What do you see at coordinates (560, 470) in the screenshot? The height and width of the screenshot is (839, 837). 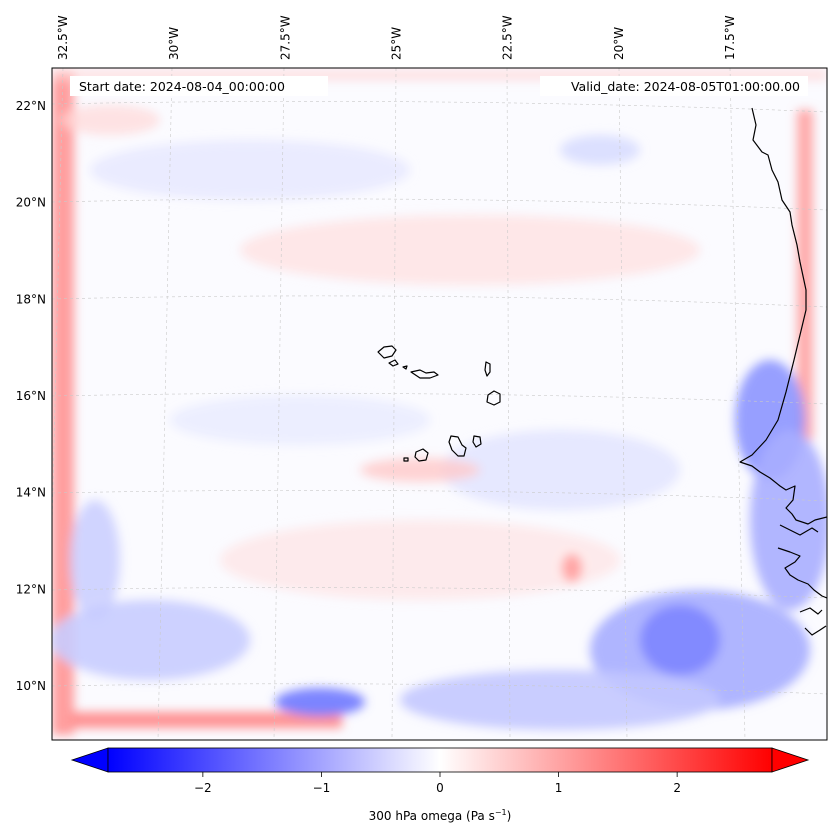 I see `weak-negative-center` at bounding box center [560, 470].